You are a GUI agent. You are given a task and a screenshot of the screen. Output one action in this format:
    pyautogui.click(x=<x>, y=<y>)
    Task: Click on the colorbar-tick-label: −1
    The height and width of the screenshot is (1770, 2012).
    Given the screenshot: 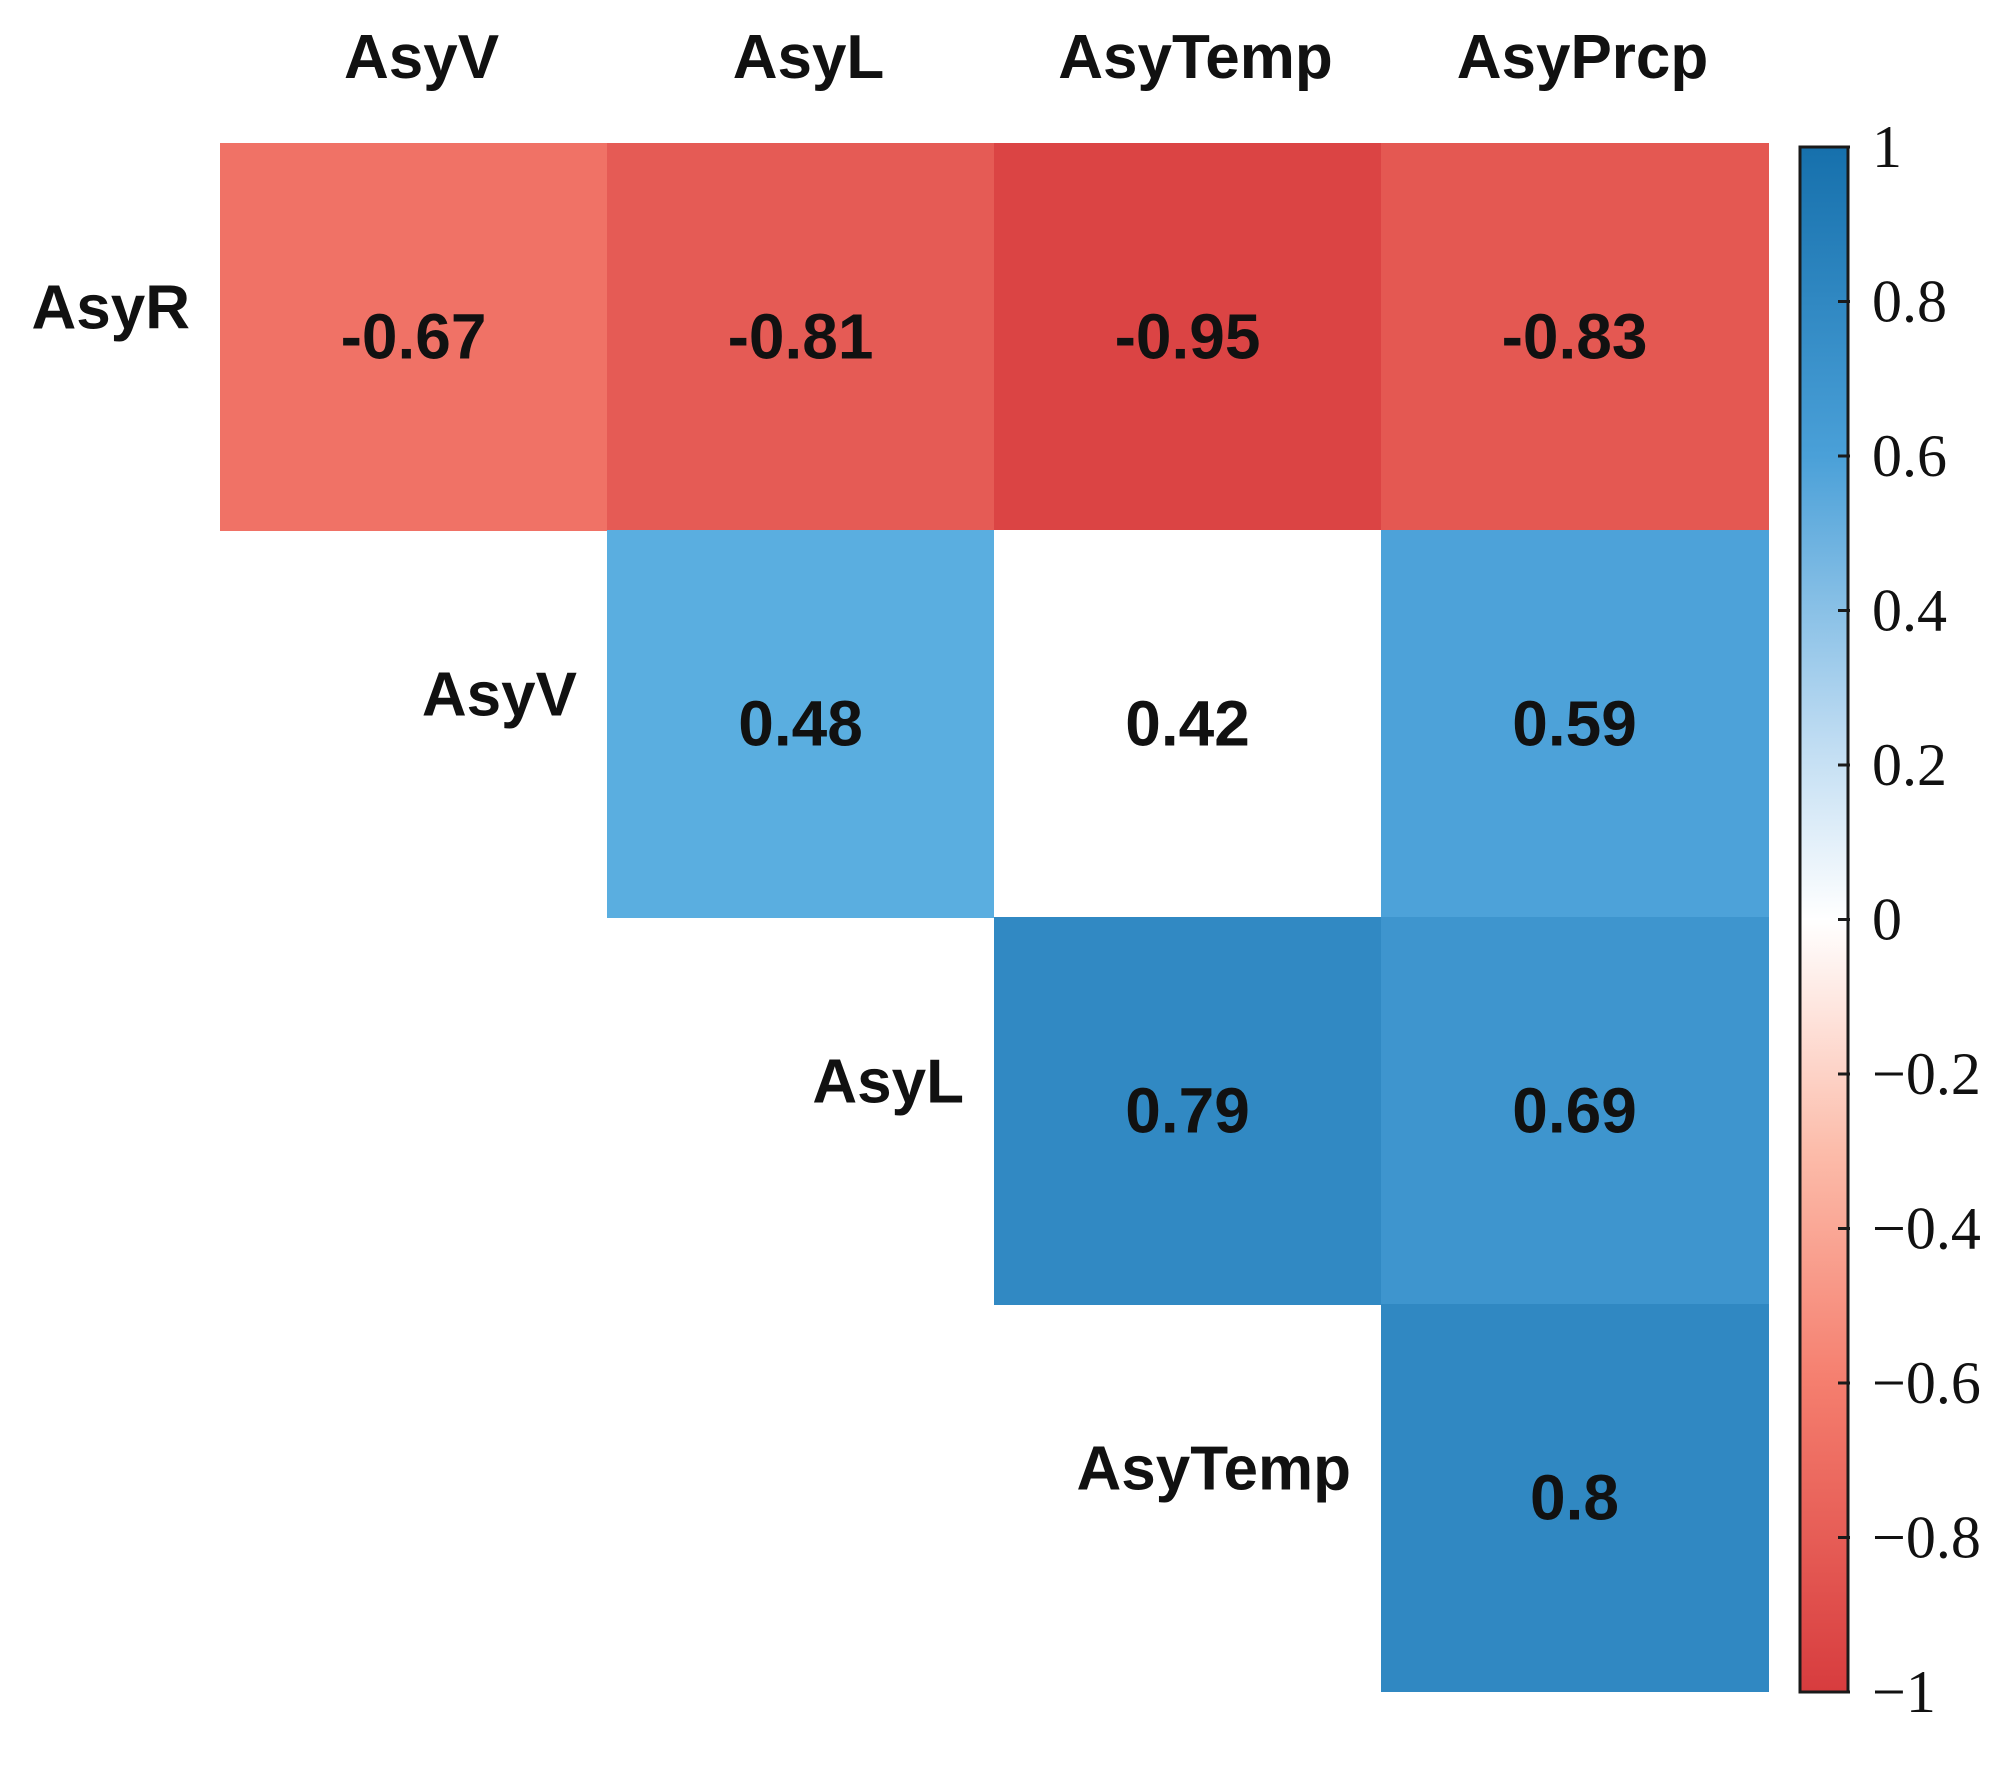 What is the action you would take?
    pyautogui.click(x=1904, y=1692)
    